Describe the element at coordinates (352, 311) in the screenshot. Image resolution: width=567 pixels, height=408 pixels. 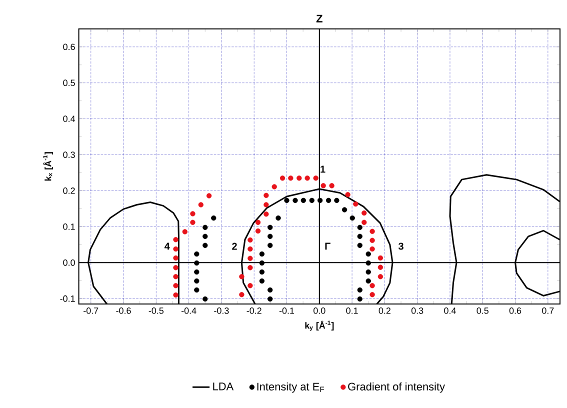
I see `x-tick-label: 0.1` at that location.